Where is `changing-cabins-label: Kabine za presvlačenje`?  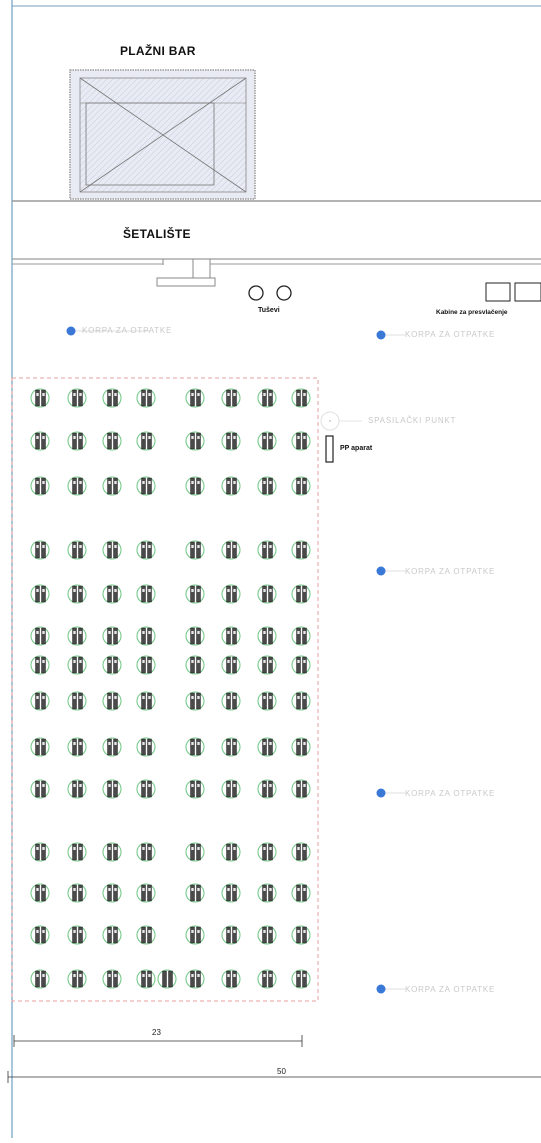 changing-cabins-label: Kabine za presvlačenje is located at coordinates (472, 312).